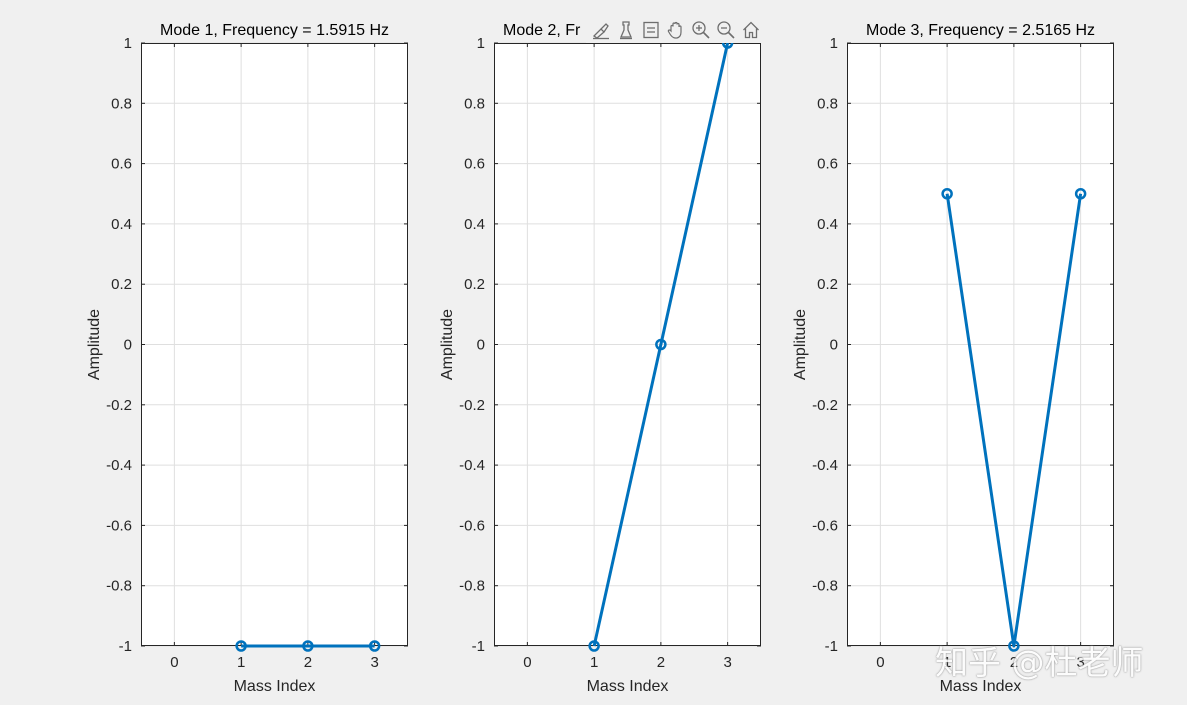 The width and height of the screenshot is (1187, 705). Describe the element at coordinates (274, 30) in the screenshot. I see `chart-title: Mode 1, Frequency = 1.5915 Hz` at that location.